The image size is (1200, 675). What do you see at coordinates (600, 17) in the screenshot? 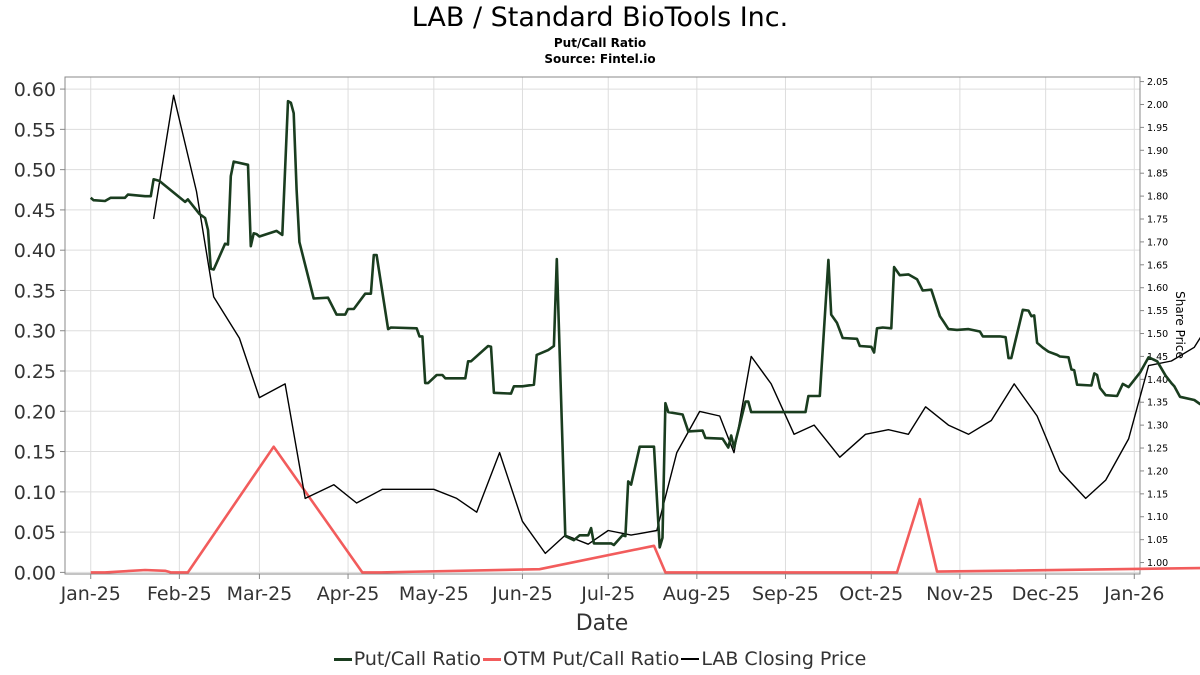
I see `chart-title: LAB / Standard BioTools Inc.` at bounding box center [600, 17].